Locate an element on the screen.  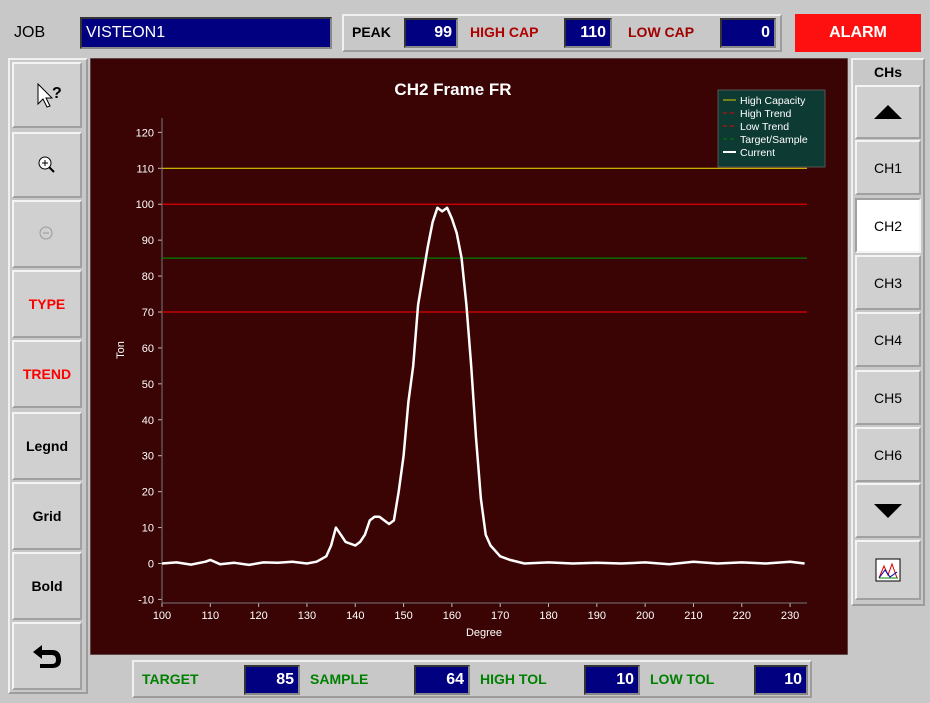
high-tol-label: HIGH TOL is located at coordinates (513, 679).